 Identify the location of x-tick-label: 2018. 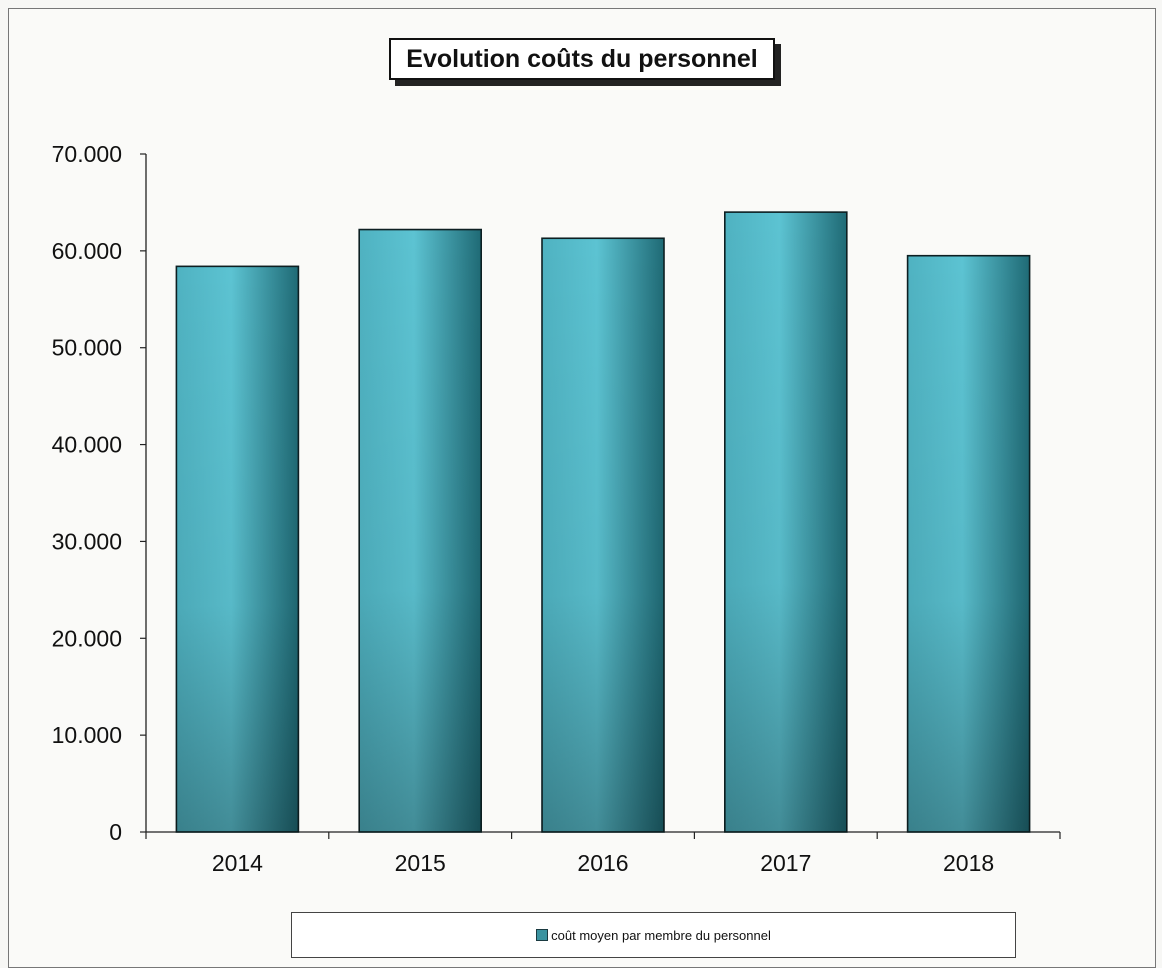
(968, 863).